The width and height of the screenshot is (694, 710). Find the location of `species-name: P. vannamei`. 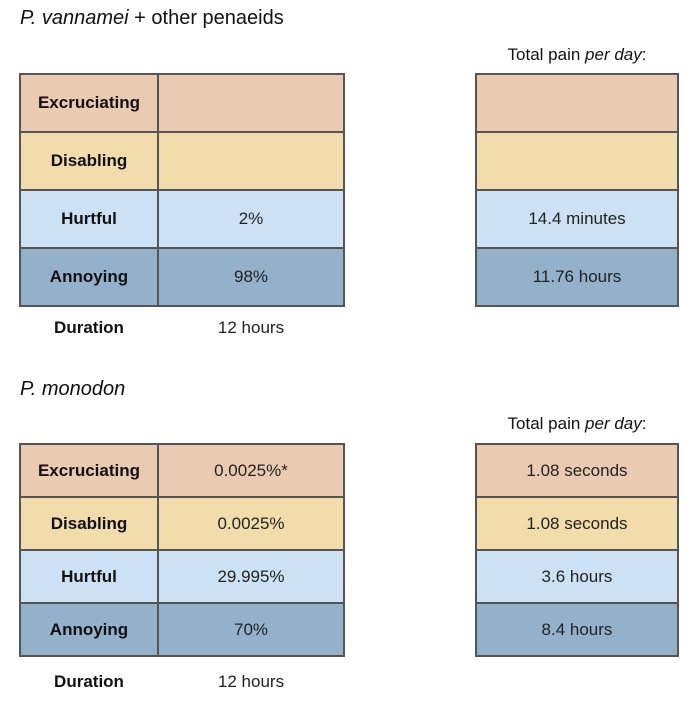

species-name: P. vannamei is located at coordinates (74, 18).